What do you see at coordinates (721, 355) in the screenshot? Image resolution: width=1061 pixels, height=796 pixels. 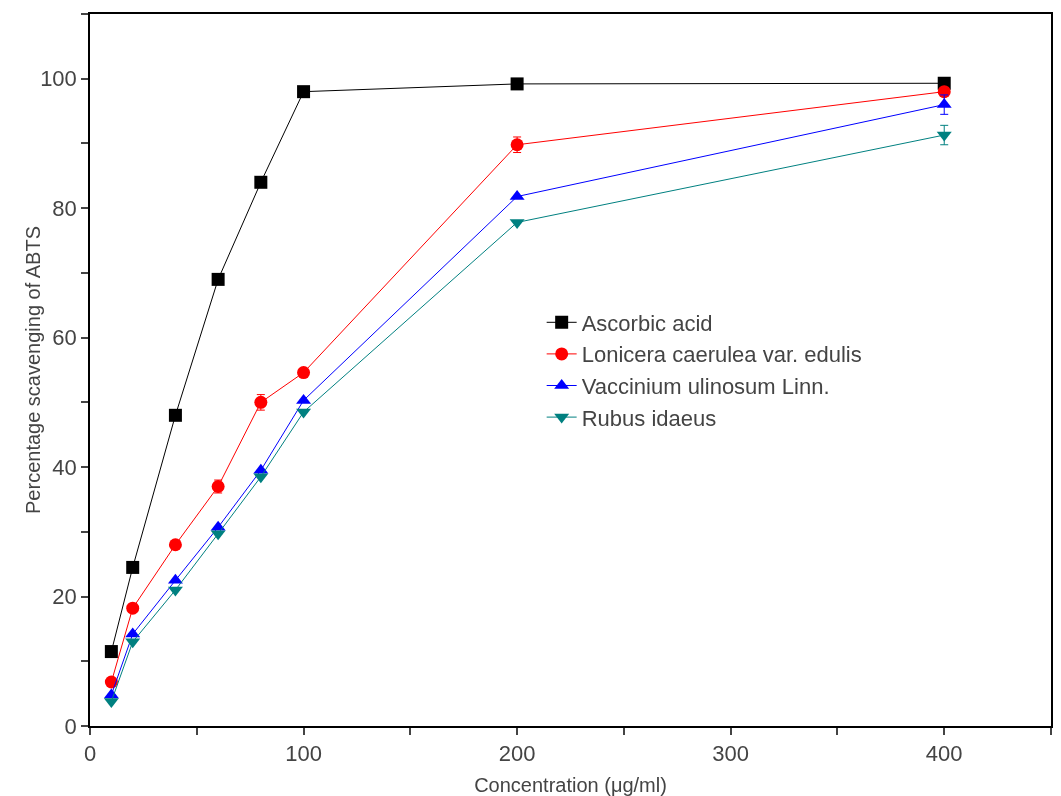 I see `legend-label: Lonicera caerulea var. edulis` at bounding box center [721, 355].